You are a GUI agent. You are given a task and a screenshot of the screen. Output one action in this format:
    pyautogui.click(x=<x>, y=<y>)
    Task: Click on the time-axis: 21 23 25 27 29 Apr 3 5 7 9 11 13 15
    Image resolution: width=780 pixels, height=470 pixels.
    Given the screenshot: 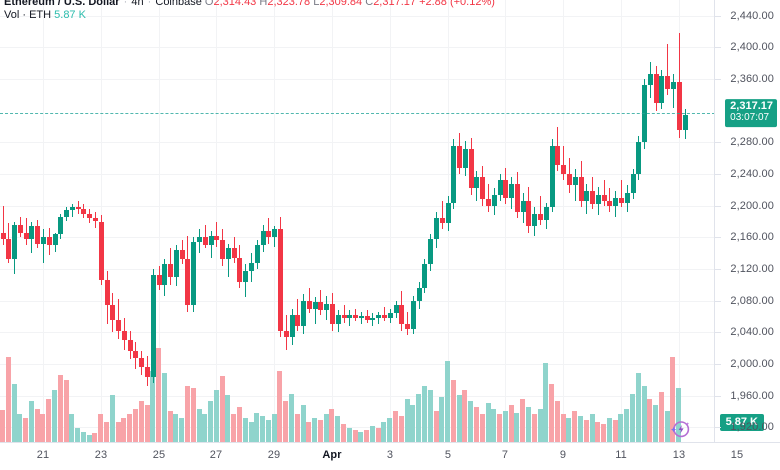 What is the action you would take?
    pyautogui.click(x=390, y=456)
    